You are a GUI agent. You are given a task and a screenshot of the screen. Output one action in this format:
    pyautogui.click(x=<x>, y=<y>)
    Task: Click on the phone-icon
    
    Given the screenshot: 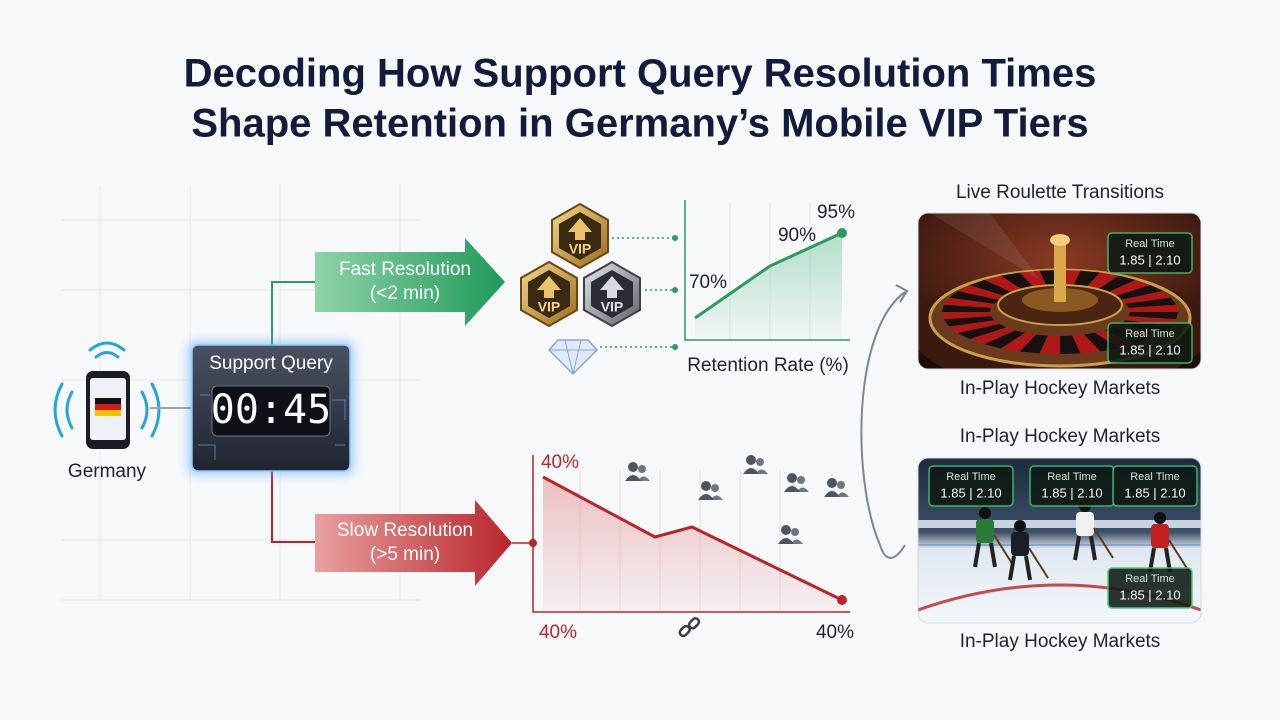 What is the action you would take?
    pyautogui.click(x=107, y=395)
    